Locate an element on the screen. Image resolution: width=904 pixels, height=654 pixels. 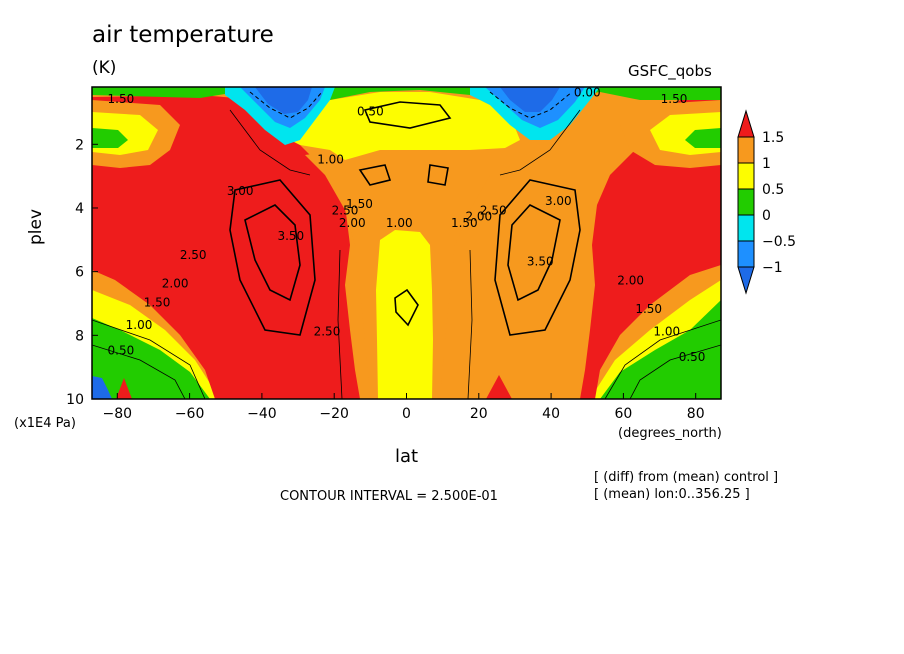
colorbar-bin-orange is located at coordinates (746, 150).